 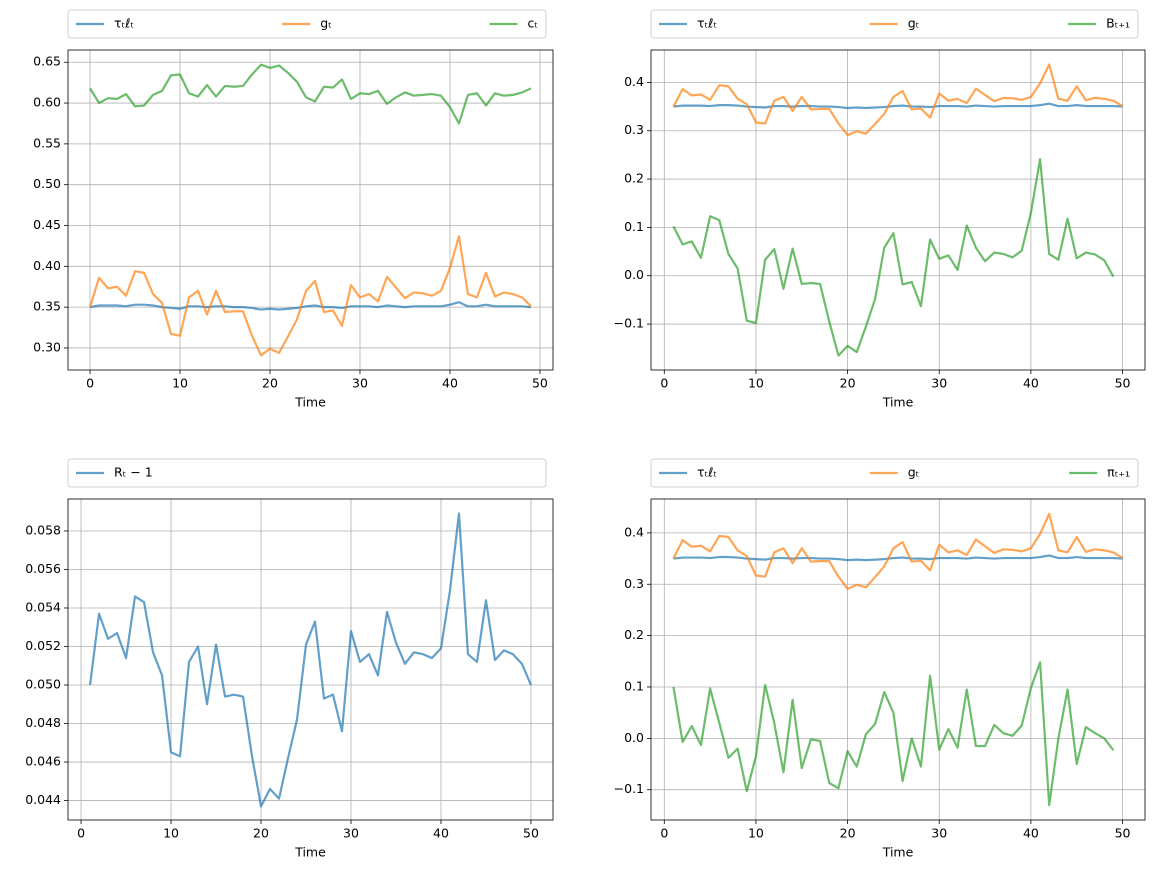 What do you see at coordinates (1118, 23) in the screenshot?
I see `legend-label: Bₜ₊₁` at bounding box center [1118, 23].